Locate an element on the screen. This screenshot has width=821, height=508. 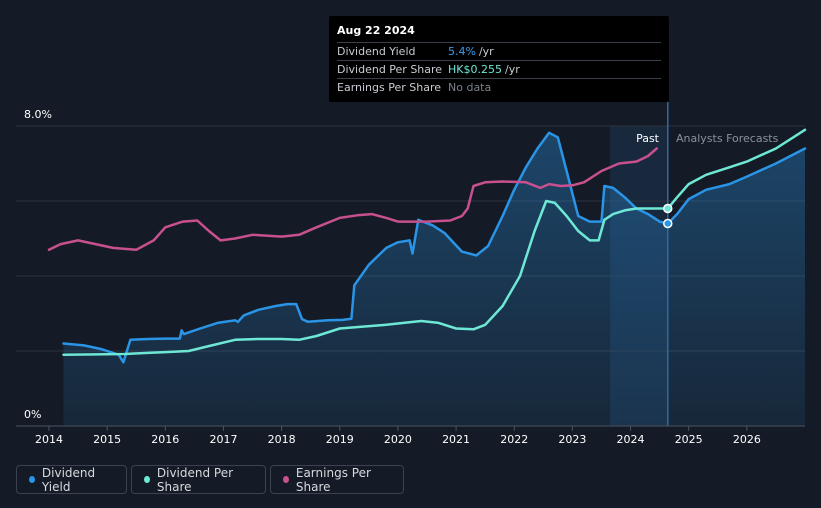
x-tick-label: 2021 is located at coordinates (456, 439).